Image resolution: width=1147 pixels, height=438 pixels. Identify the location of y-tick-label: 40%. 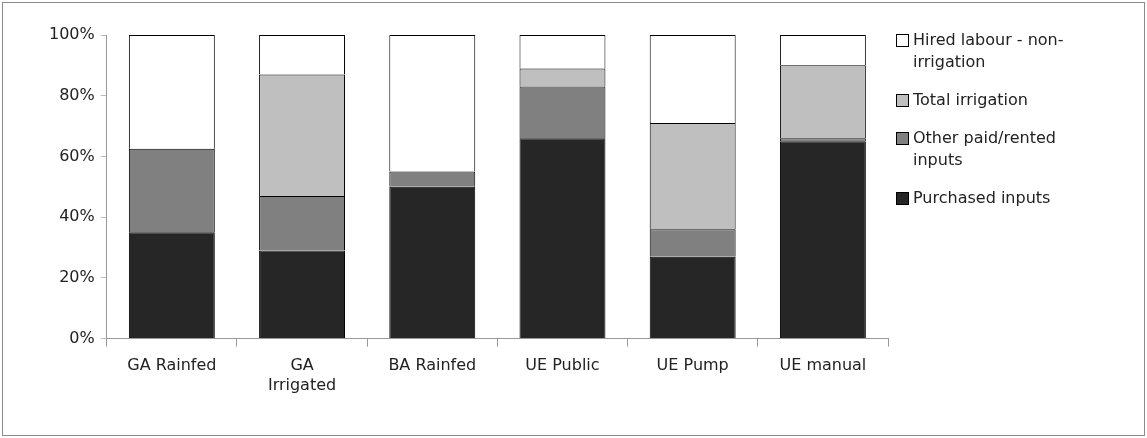
(77, 216).